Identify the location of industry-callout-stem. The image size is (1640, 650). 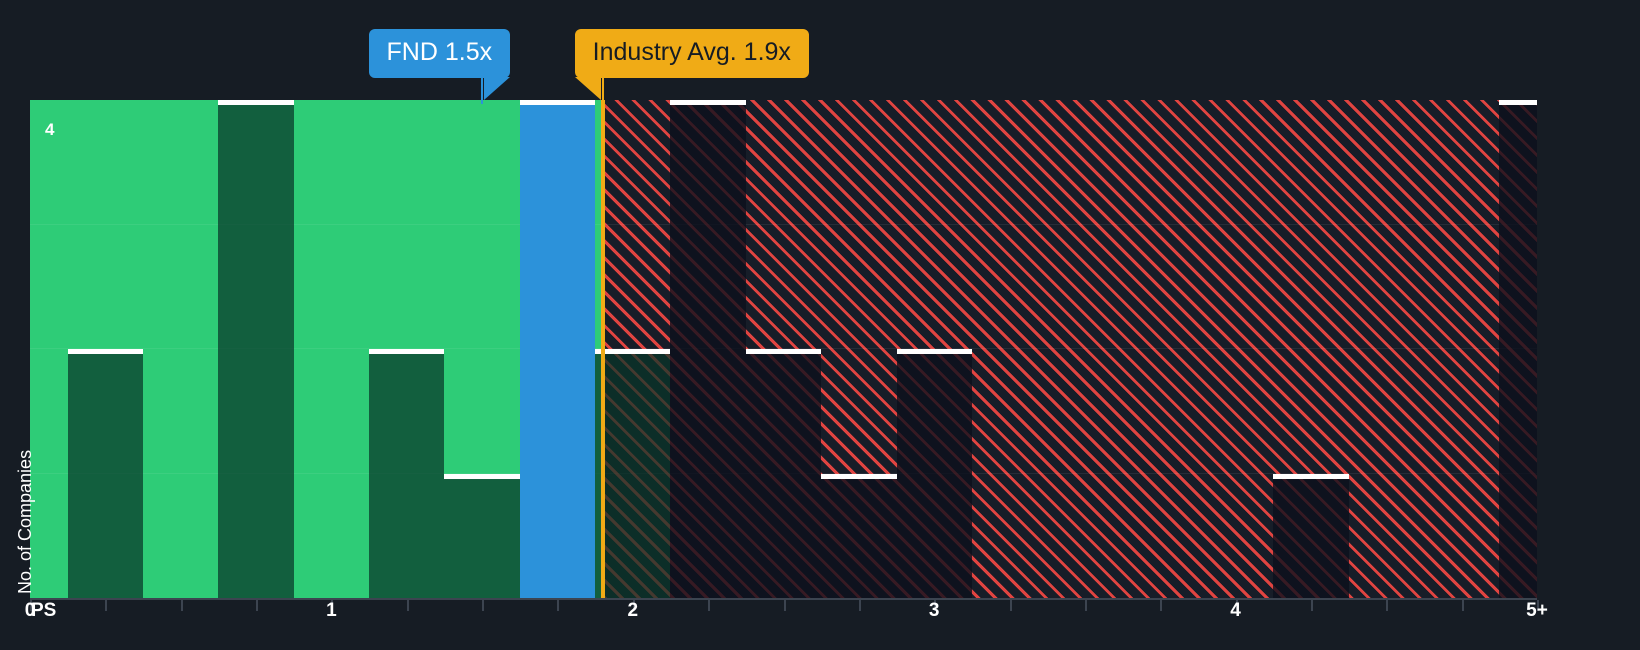
(602, 91).